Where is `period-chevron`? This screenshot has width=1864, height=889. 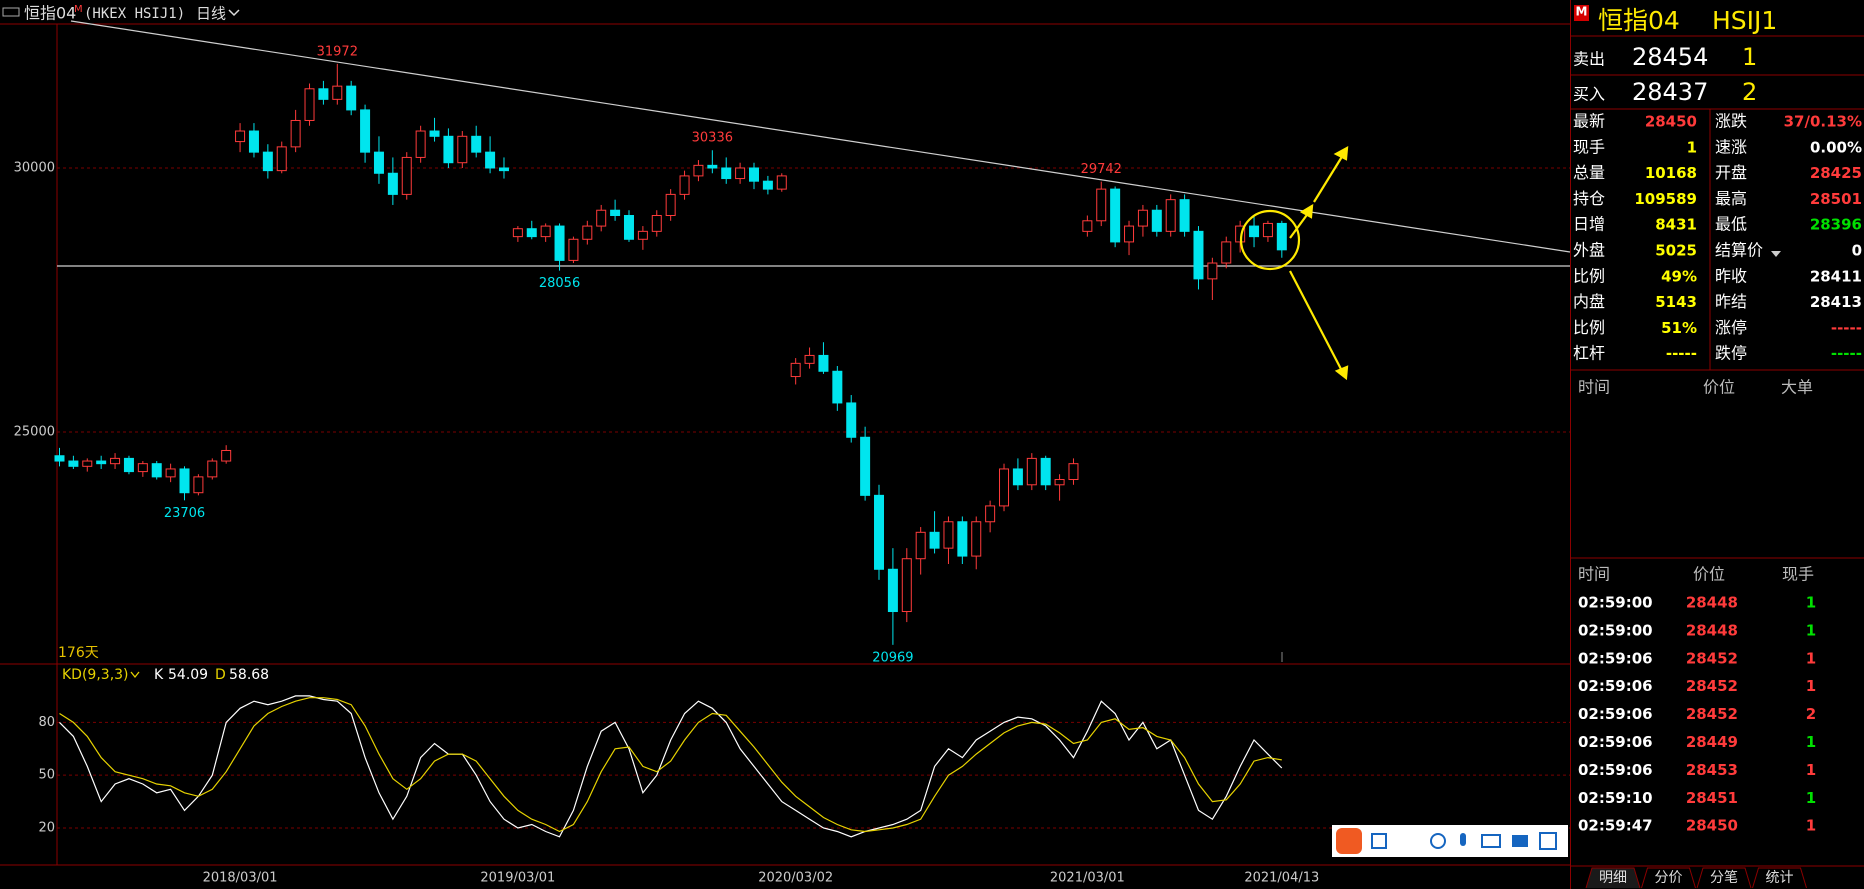
period-chevron is located at coordinates (234, 13).